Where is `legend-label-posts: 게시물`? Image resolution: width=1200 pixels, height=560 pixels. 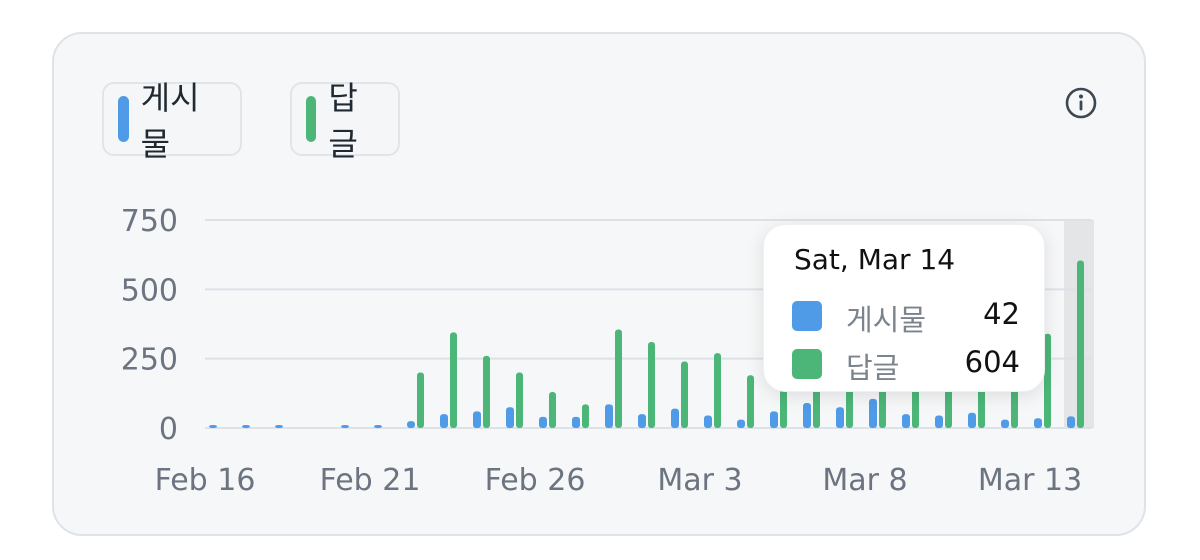
legend-label-posts: 게시물 is located at coordinates (170, 121).